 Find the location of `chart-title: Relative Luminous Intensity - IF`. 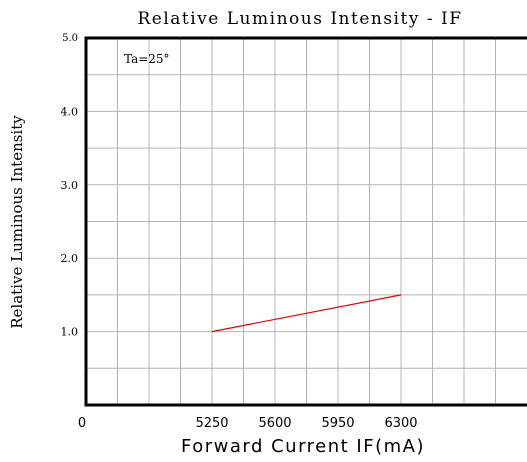

chart-title: Relative Luminous Intensity - IF is located at coordinates (300, 19).